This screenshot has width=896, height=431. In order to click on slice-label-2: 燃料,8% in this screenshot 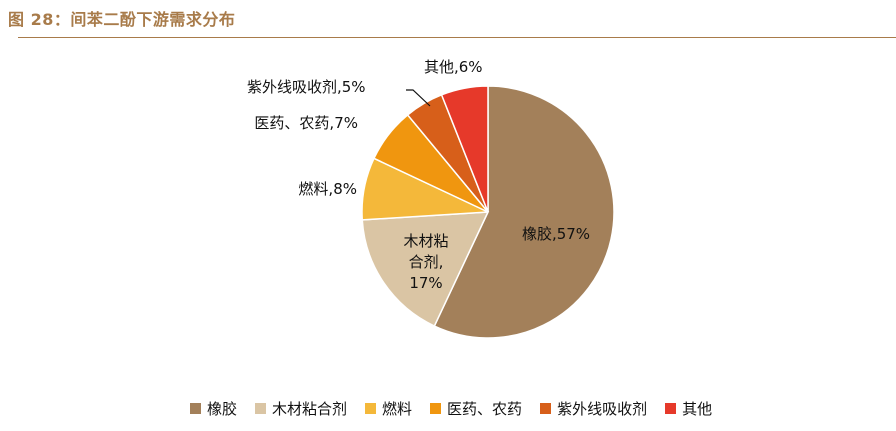, I will do `click(327, 189)`.